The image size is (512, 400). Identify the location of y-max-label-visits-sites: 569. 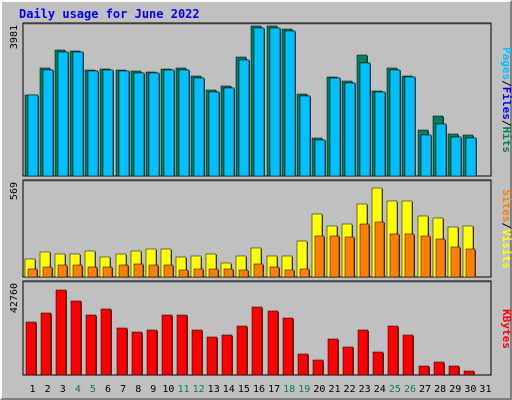
(14, 191).